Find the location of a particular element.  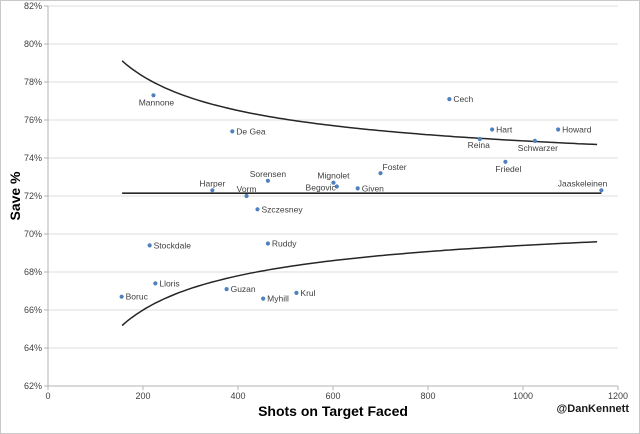

data-point-label: Friedel is located at coordinates (508, 169).